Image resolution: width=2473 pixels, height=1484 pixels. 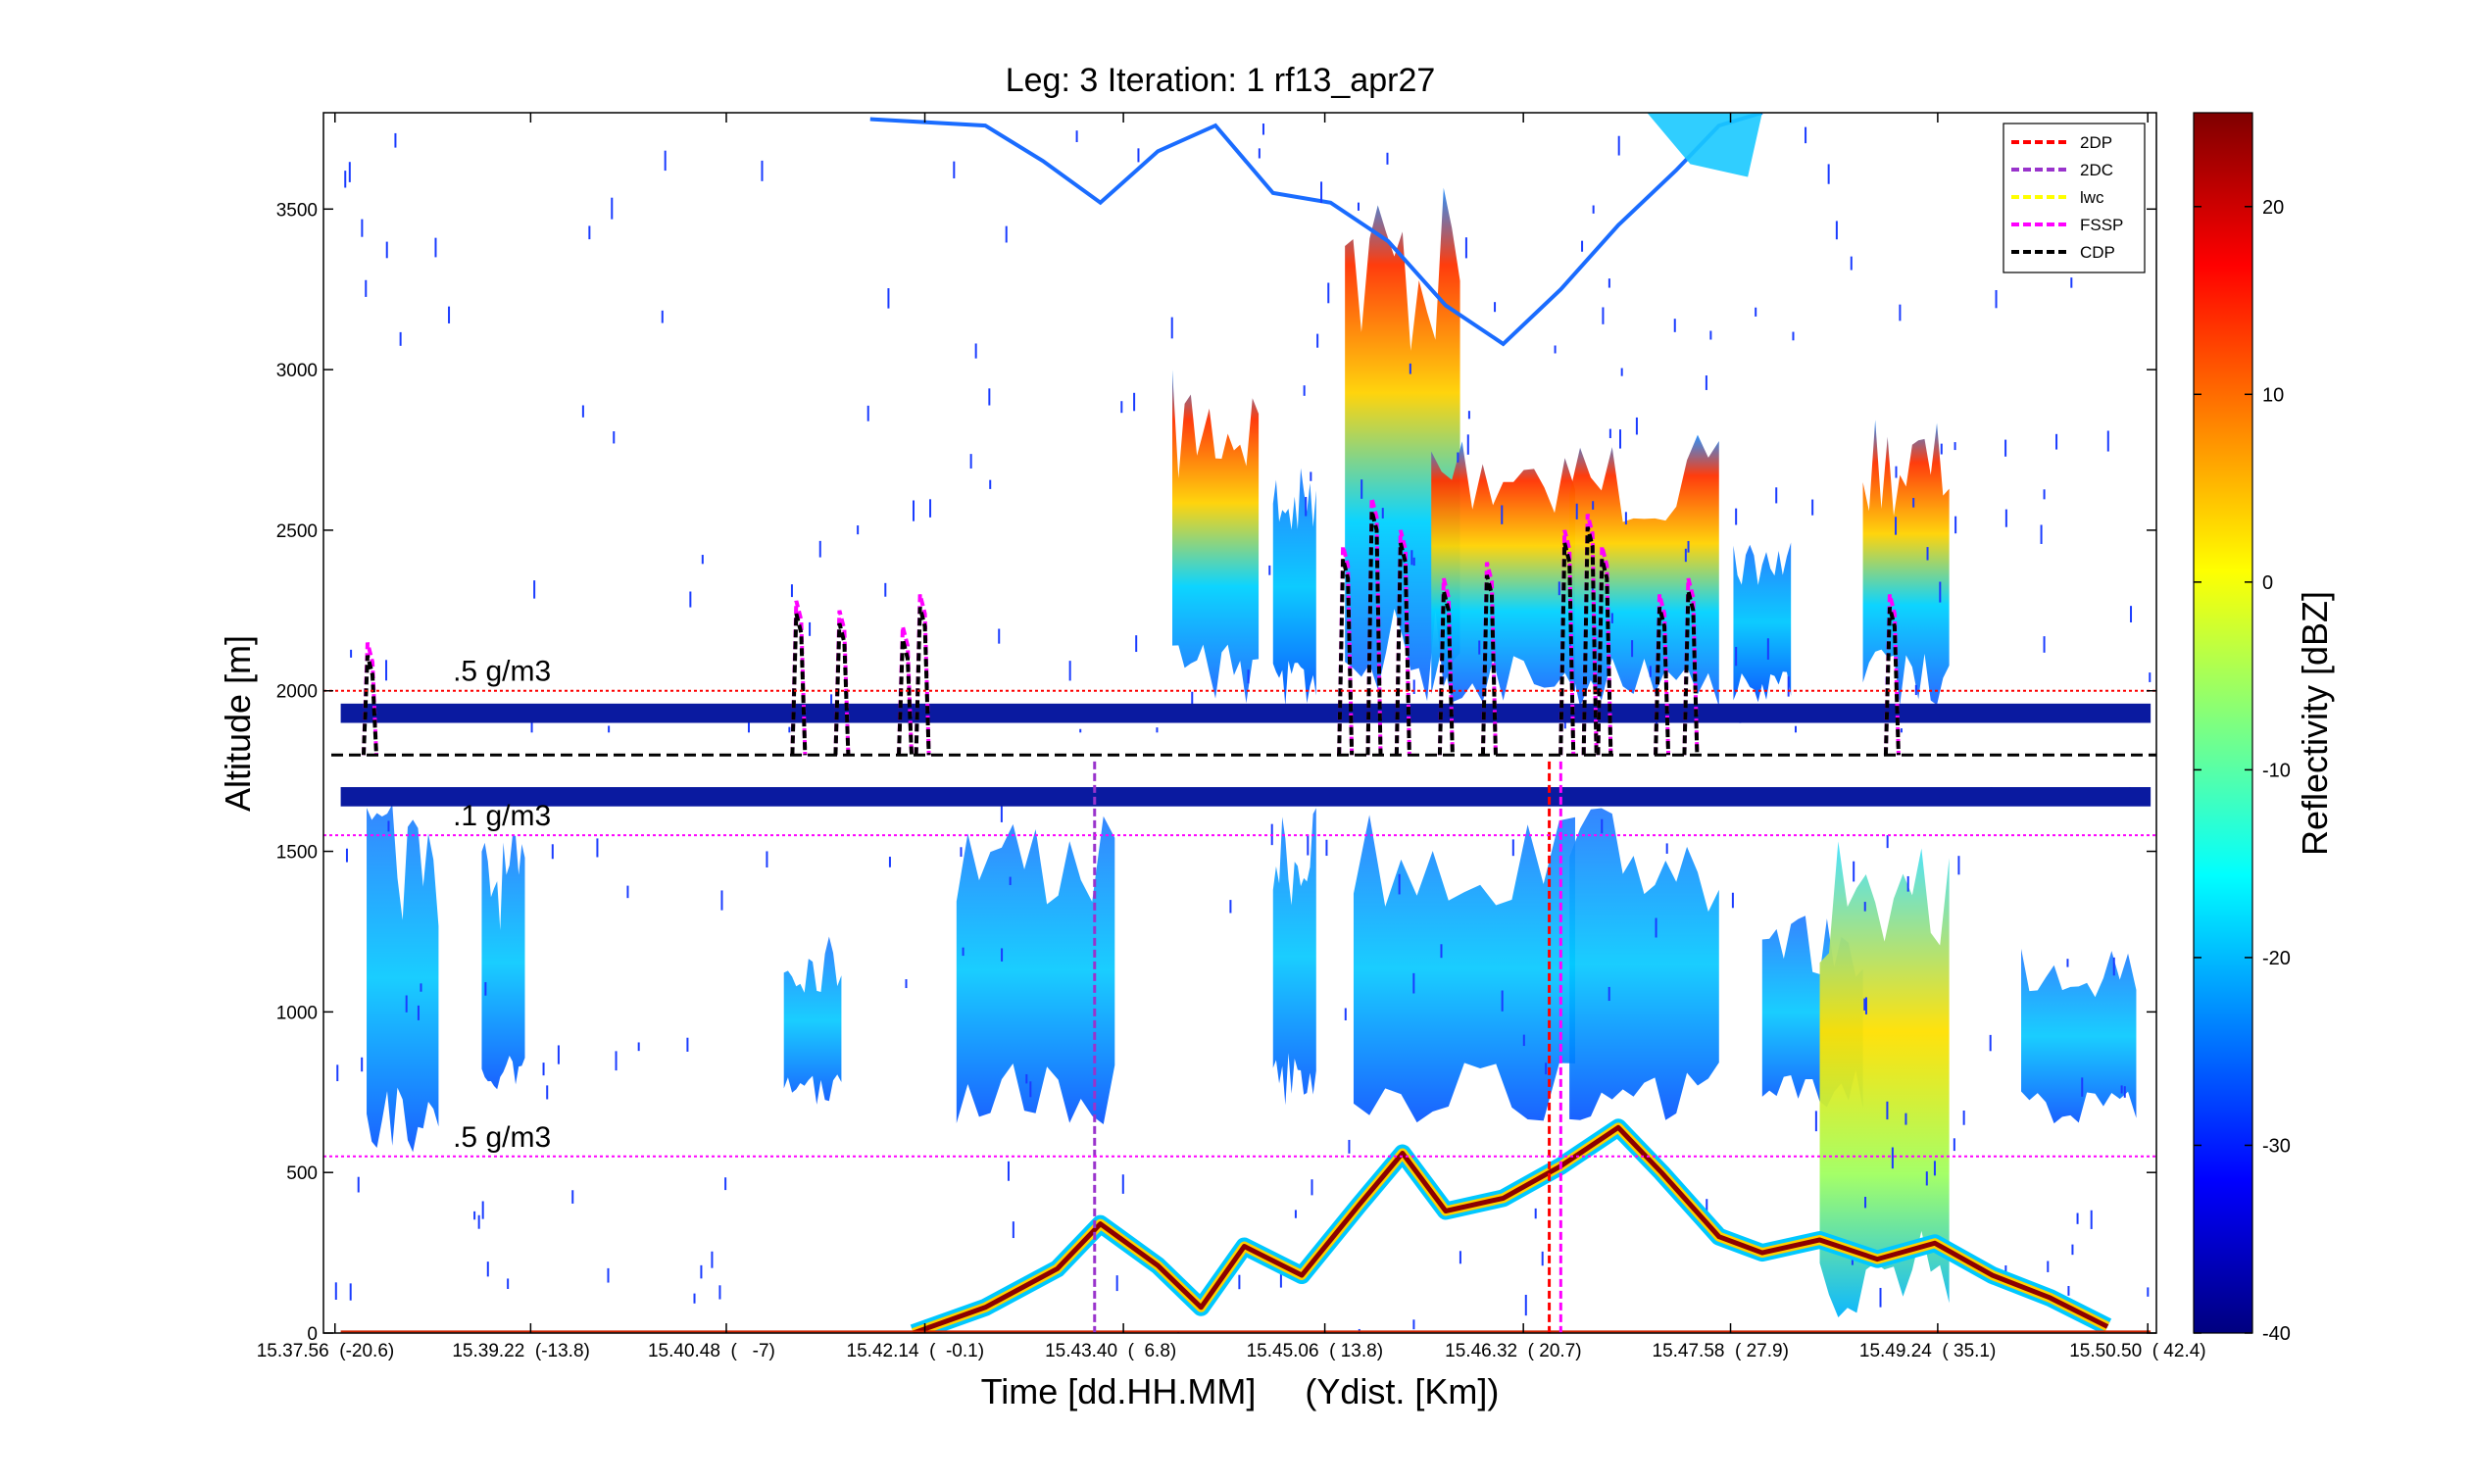 What do you see at coordinates (1110, 1351) in the screenshot?
I see `x-tick-label: 15.43.40 ( 6.8)` at bounding box center [1110, 1351].